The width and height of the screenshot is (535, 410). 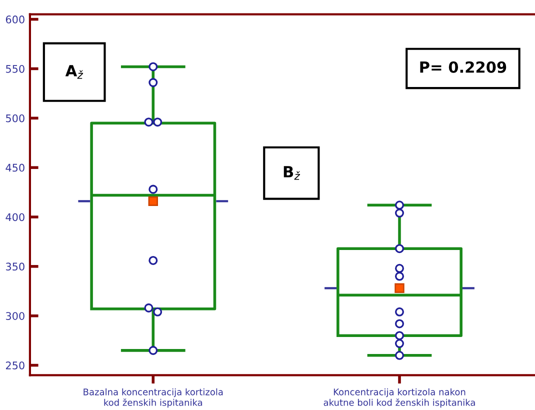 I want to click on annotation: A$_{ž}$, so click(x=74, y=72).